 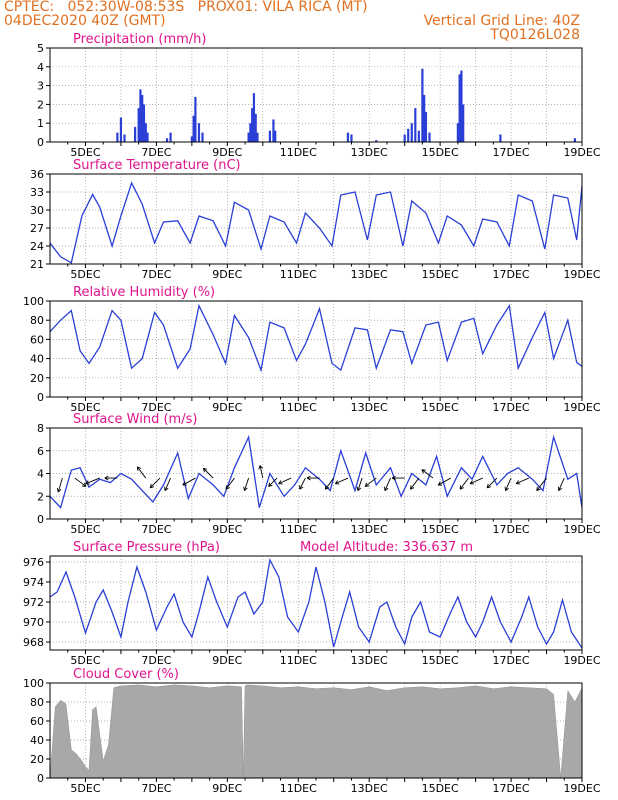 What do you see at coordinates (386, 547) in the screenshot?
I see `panel-subtitle: Model Altitude: 336.637 m` at bounding box center [386, 547].